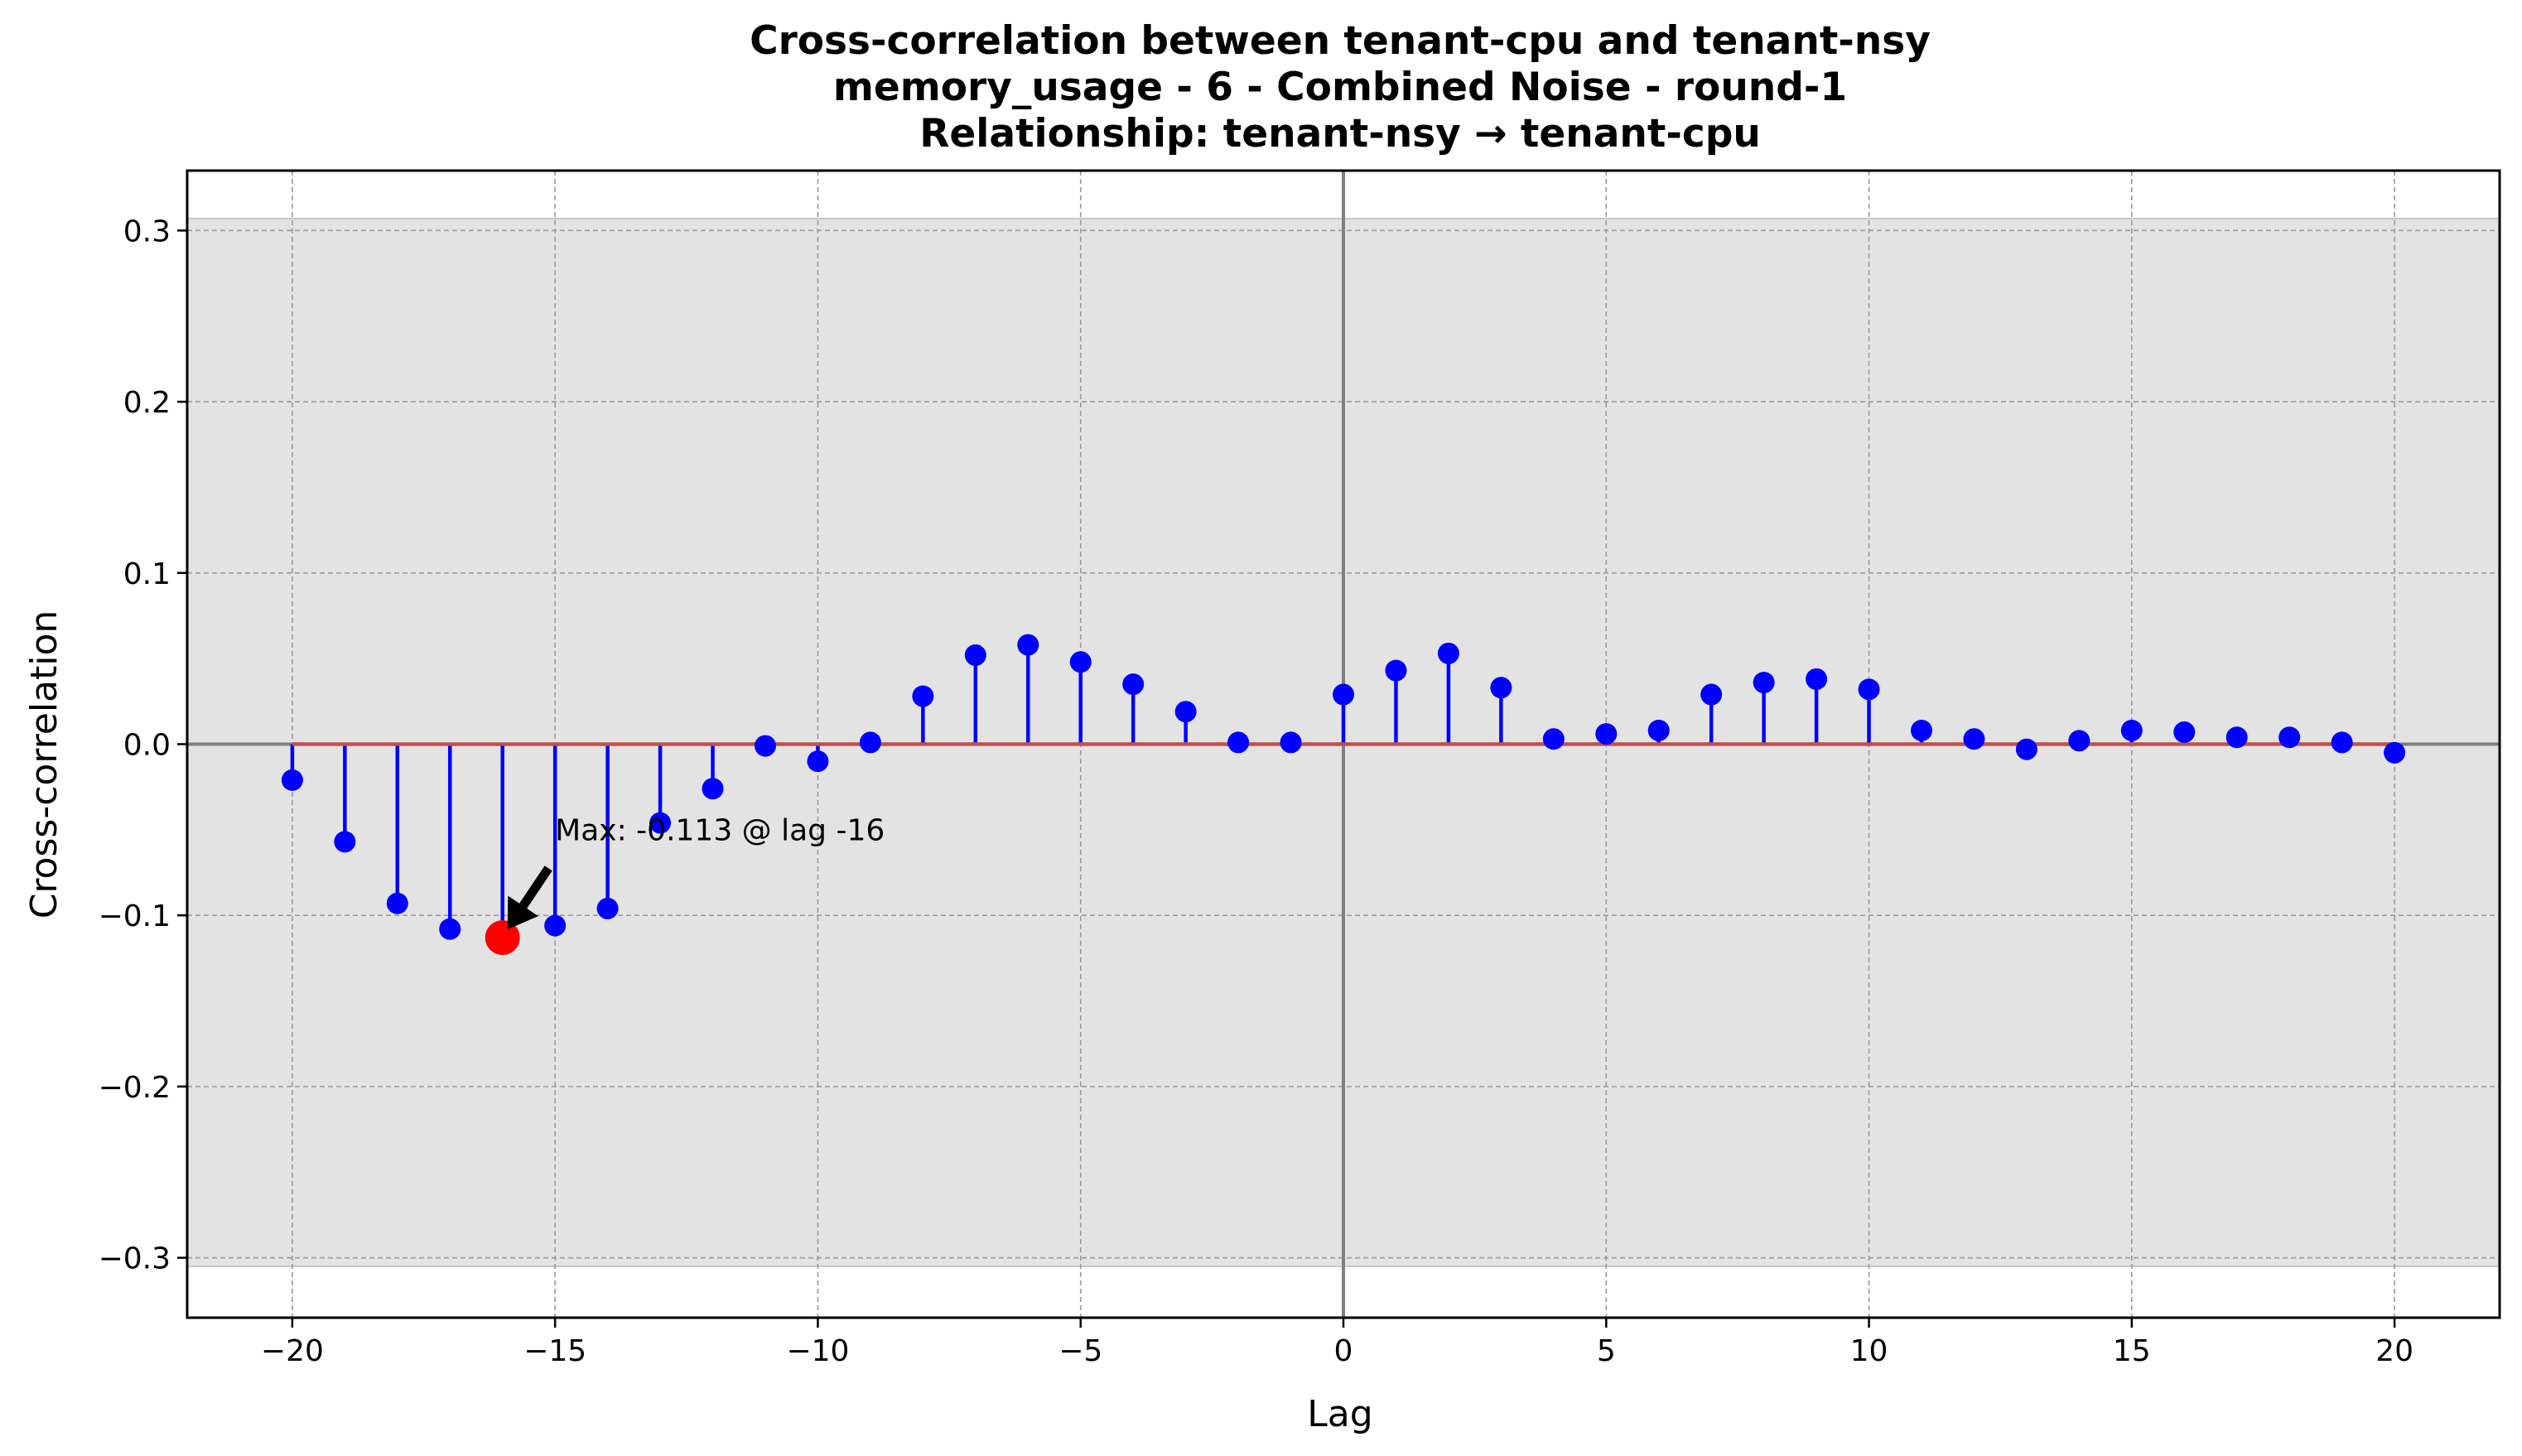  What do you see at coordinates (1340, 134) in the screenshot?
I see `chart-title-line-3: Relationship: tenant-nsy → tenant-cpu` at bounding box center [1340, 134].